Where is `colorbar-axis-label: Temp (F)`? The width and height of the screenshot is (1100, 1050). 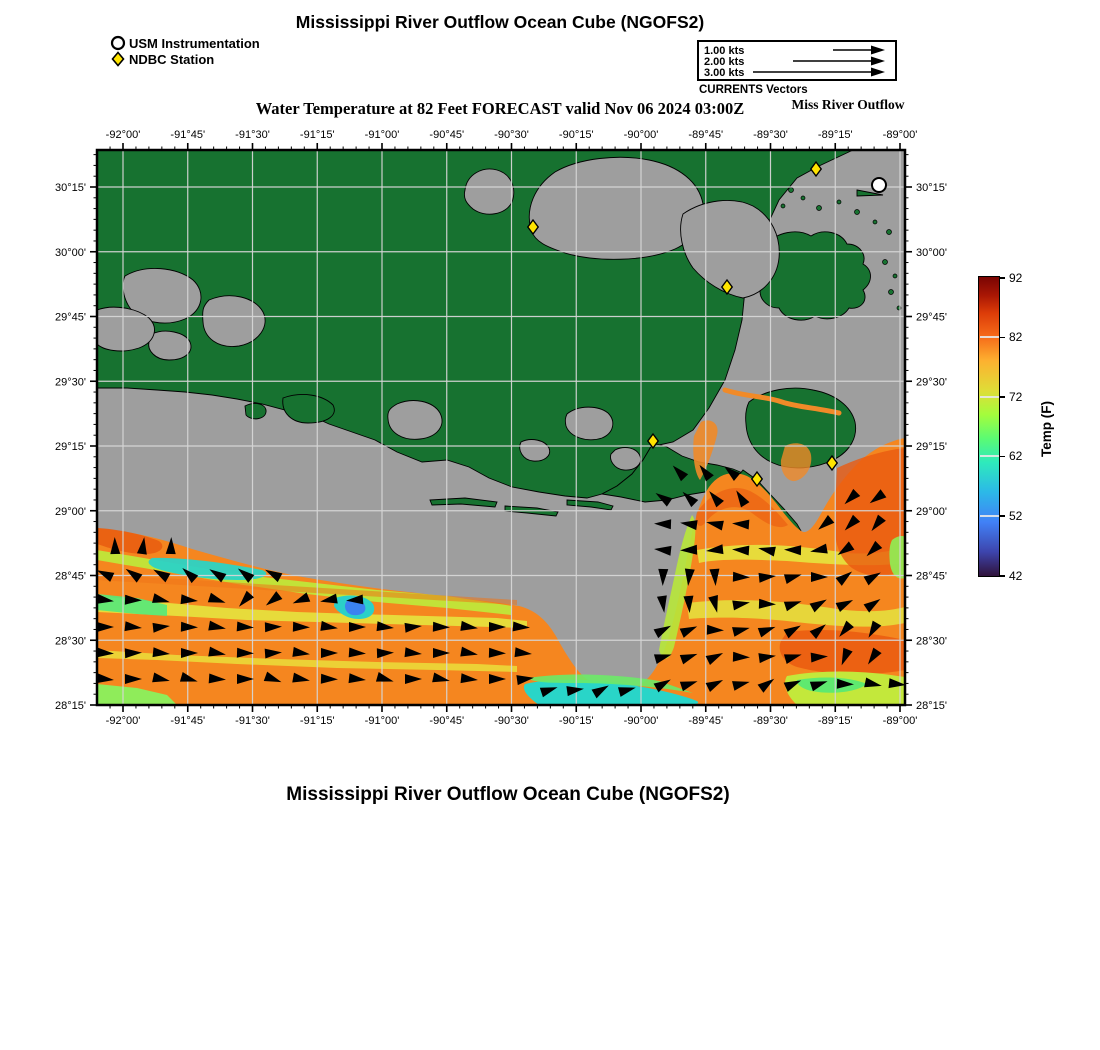 colorbar-axis-label: Temp (F) is located at coordinates (1046, 429).